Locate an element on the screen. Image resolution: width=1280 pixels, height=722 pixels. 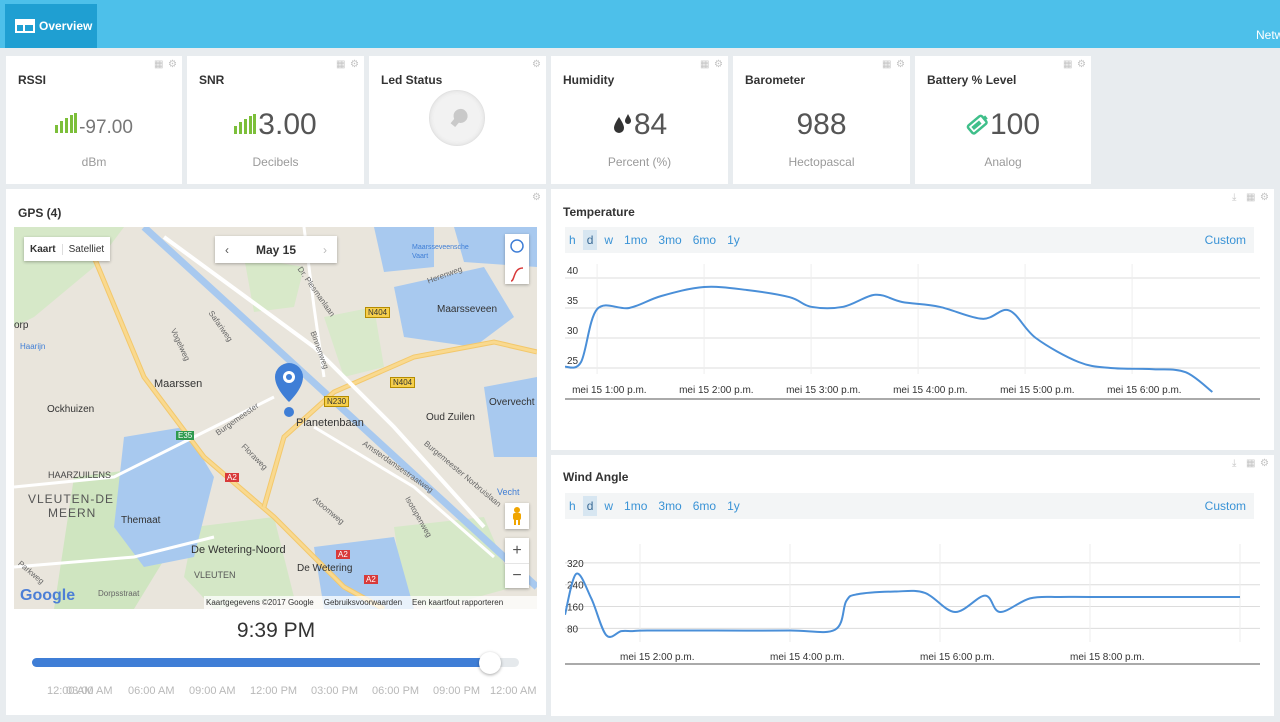
circle-tool-icon is located at coordinates (517, 246).